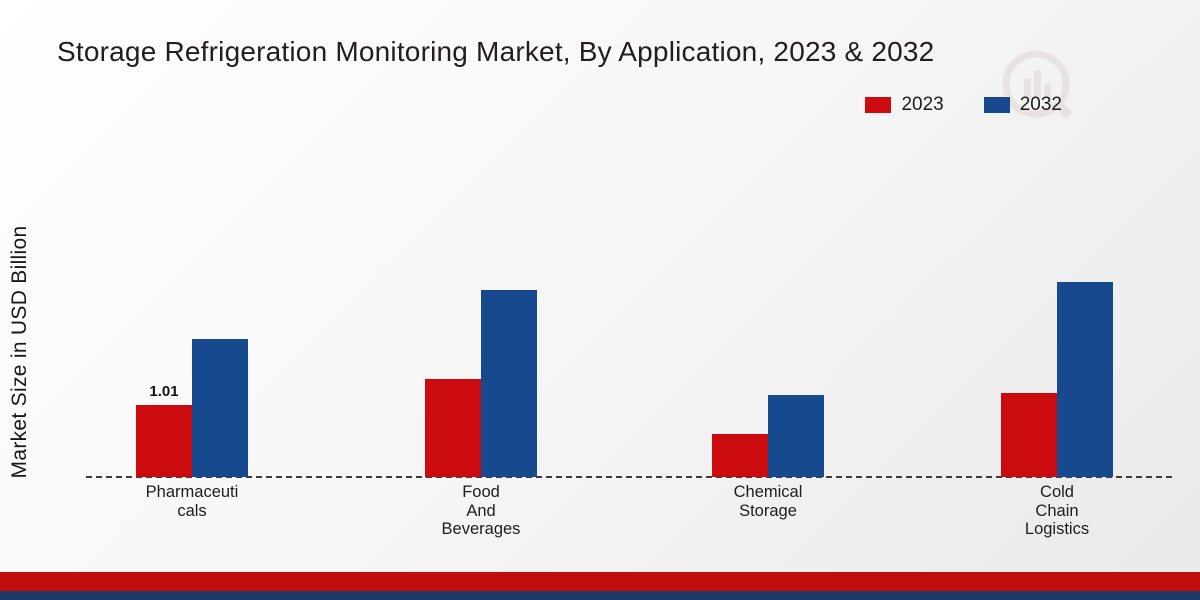 Image resolution: width=1200 pixels, height=600 pixels. I want to click on legend-item-2032: 2032, so click(1022, 105).